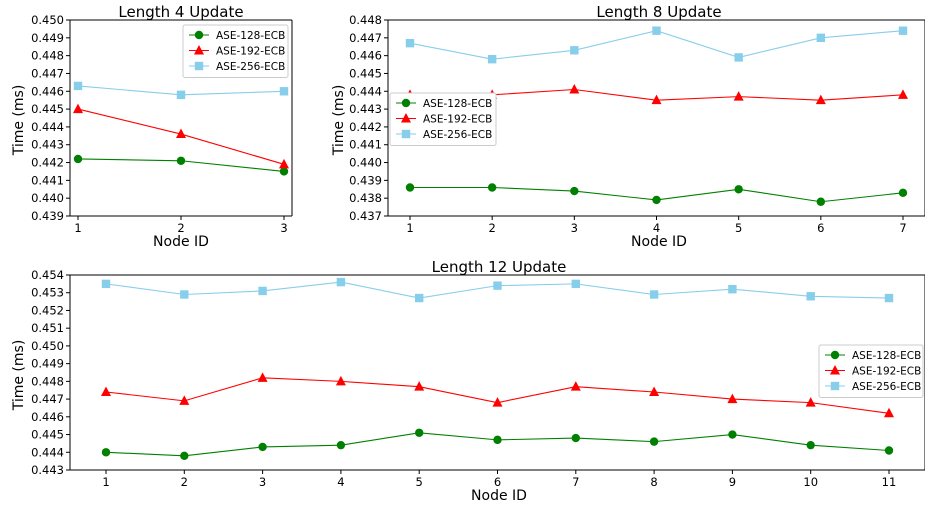 Image resolution: width=925 pixels, height=508 pixels. I want to click on y-tick-label: 0.451, so click(47, 328).